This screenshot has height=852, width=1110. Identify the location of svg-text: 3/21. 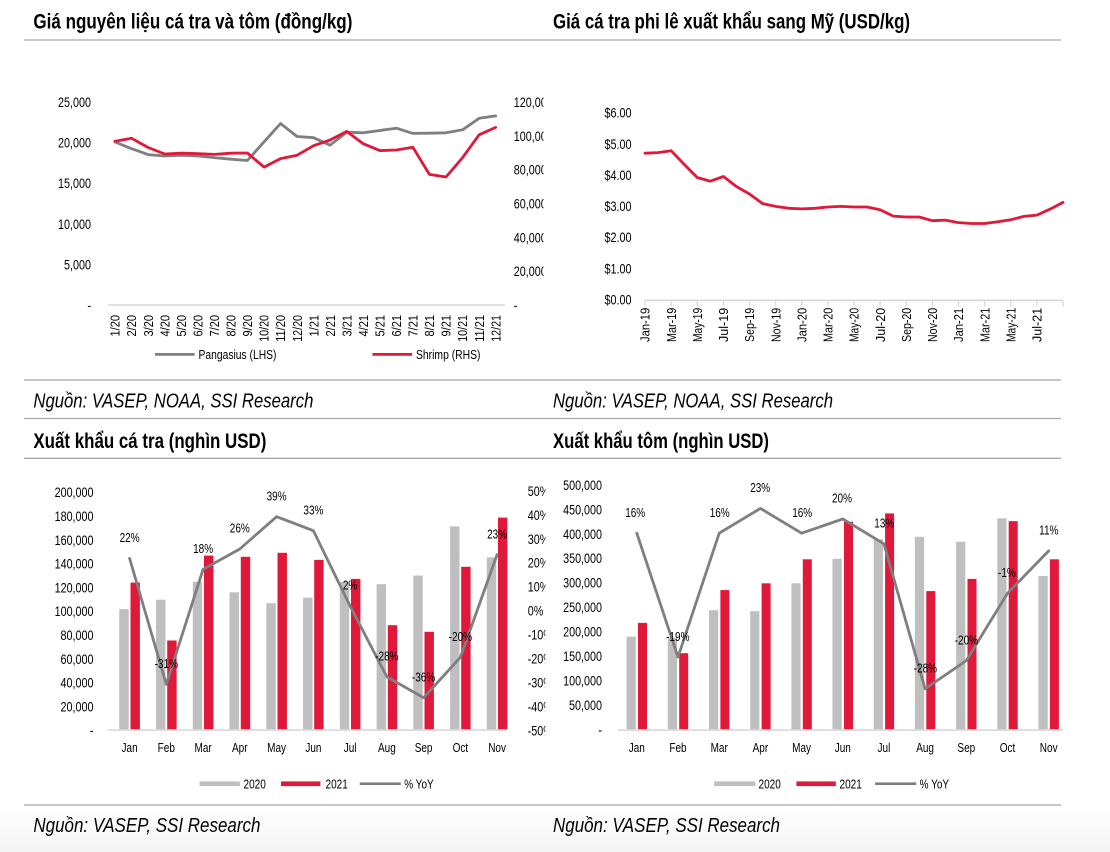
(346, 326).